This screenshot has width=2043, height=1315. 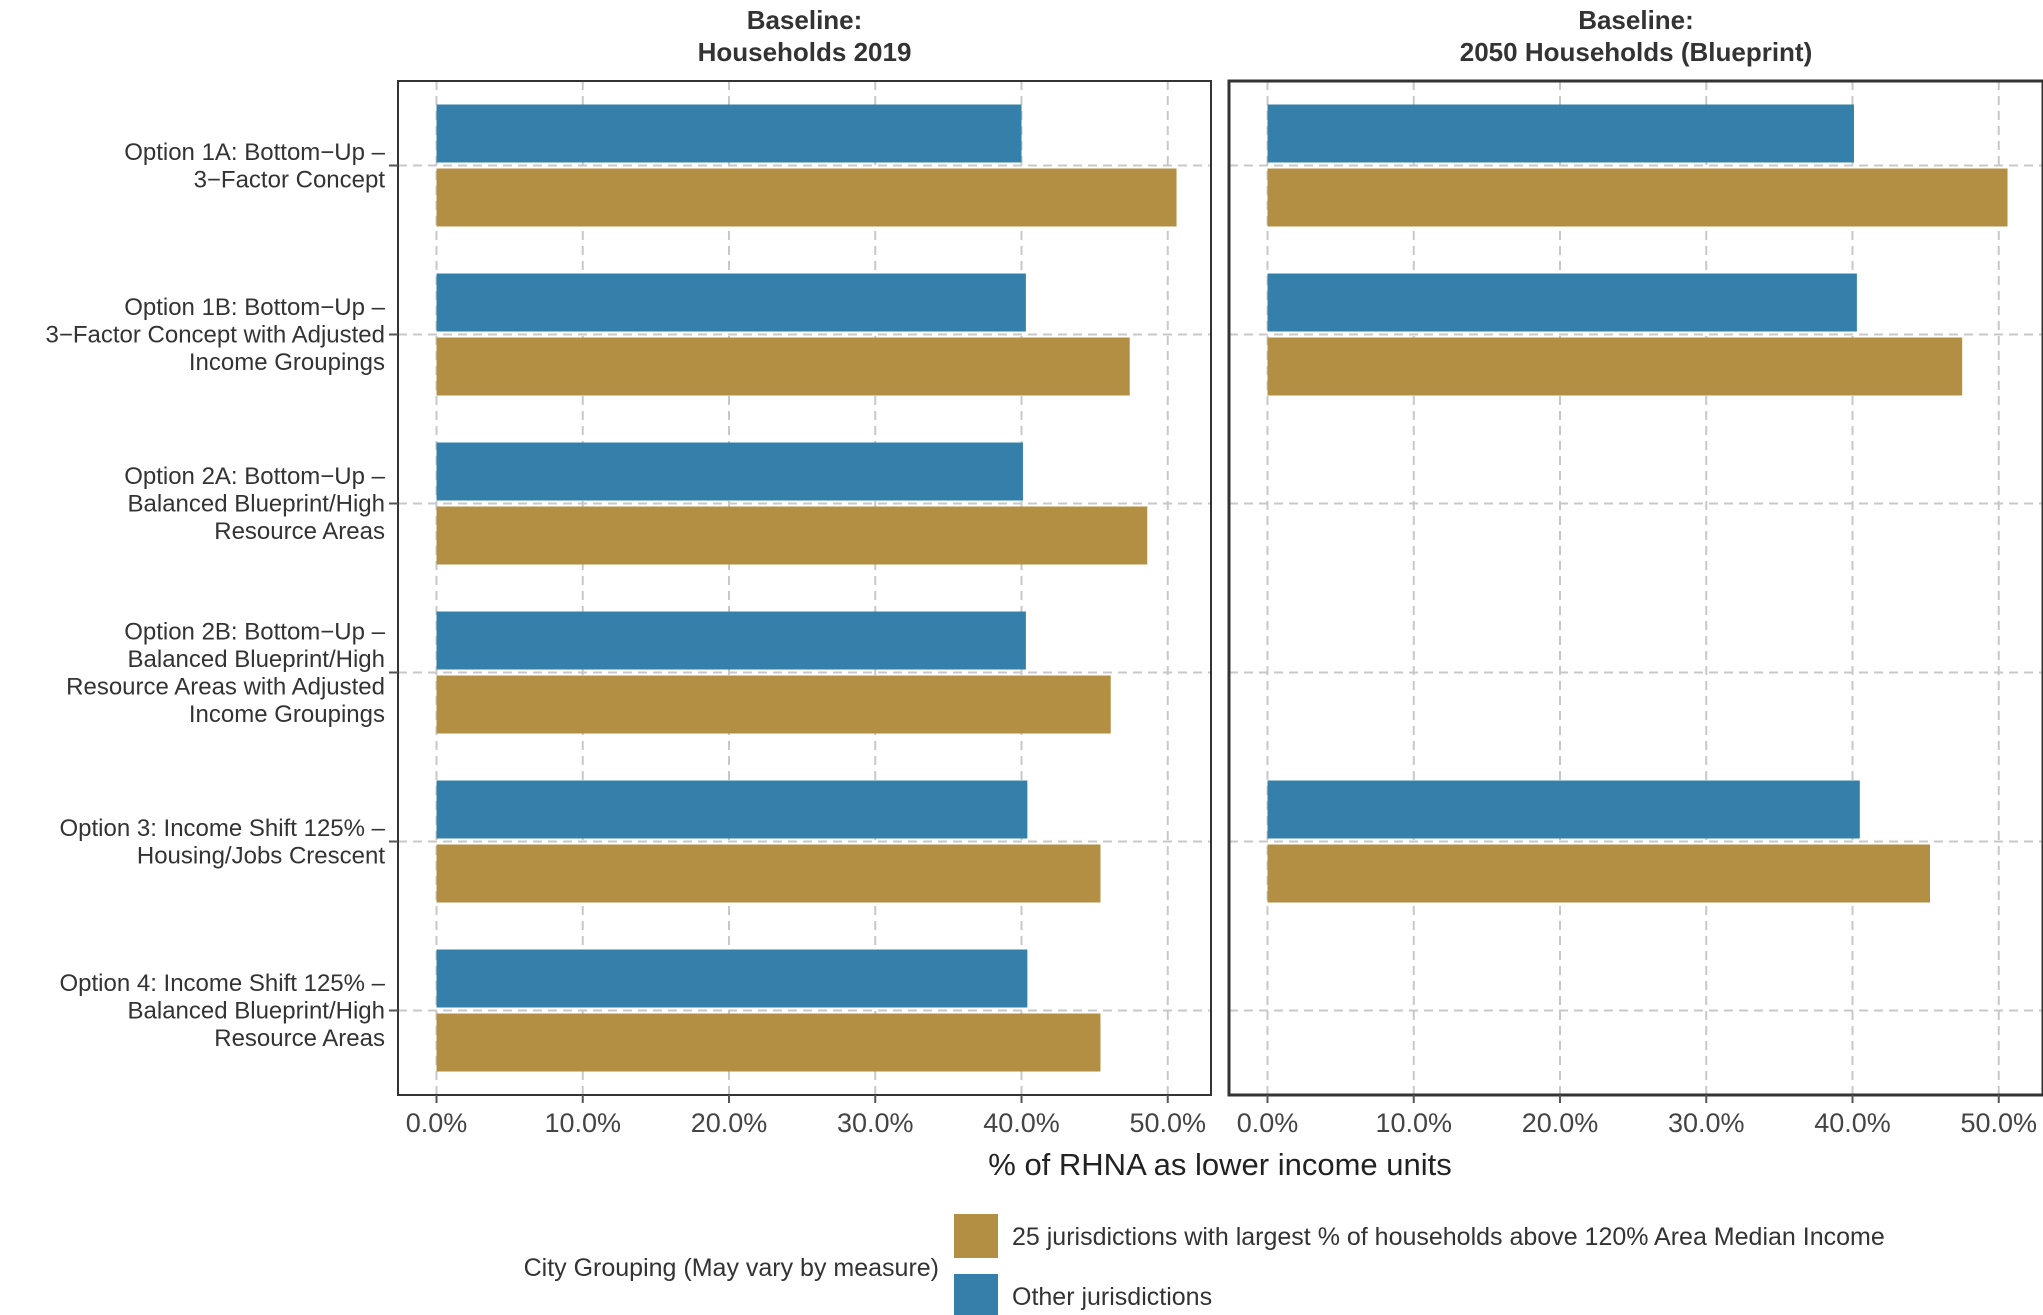 I want to click on panel-title: Households 2019, so click(x=805, y=52).